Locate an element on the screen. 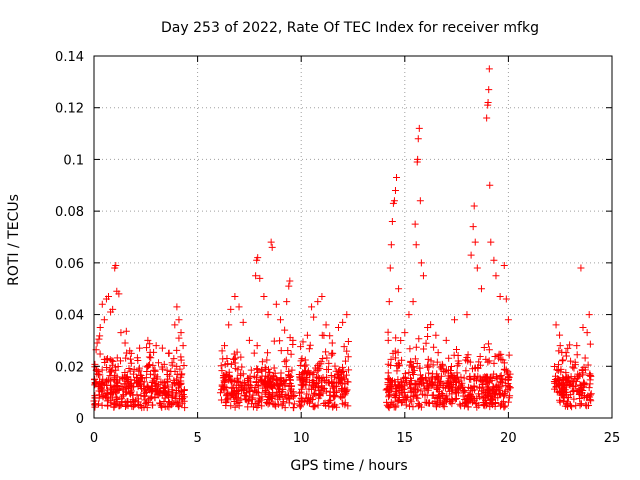 Image resolution: width=640 pixels, height=480 pixels. y-axis-label: ROTI / TECUs is located at coordinates (14, 240).